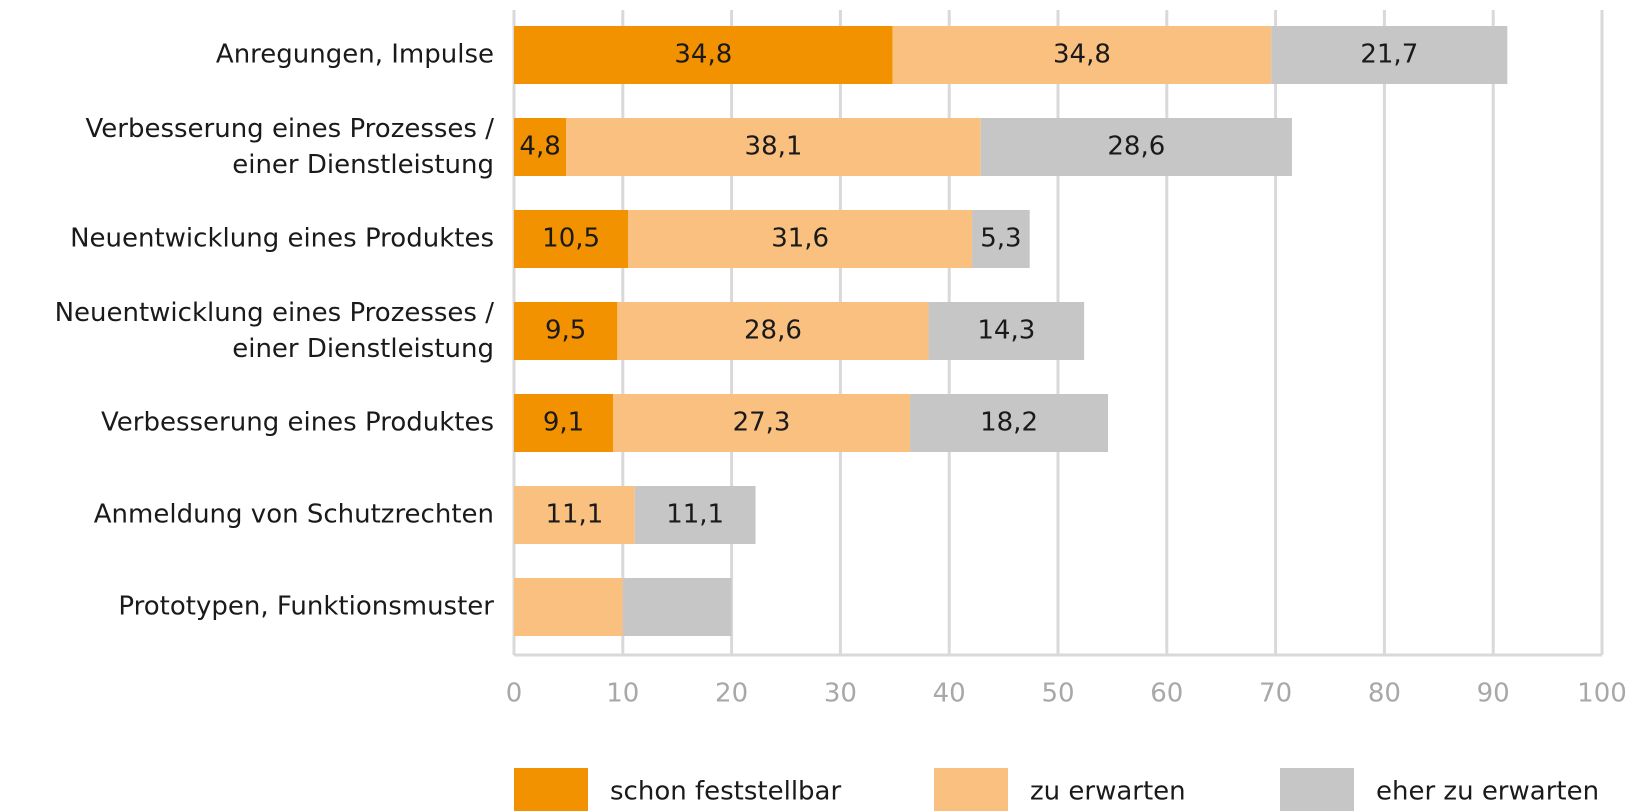 Image resolution: width=1633 pixels, height=811 pixels. I want to click on legend-label: zu erwarten, so click(1108, 792).